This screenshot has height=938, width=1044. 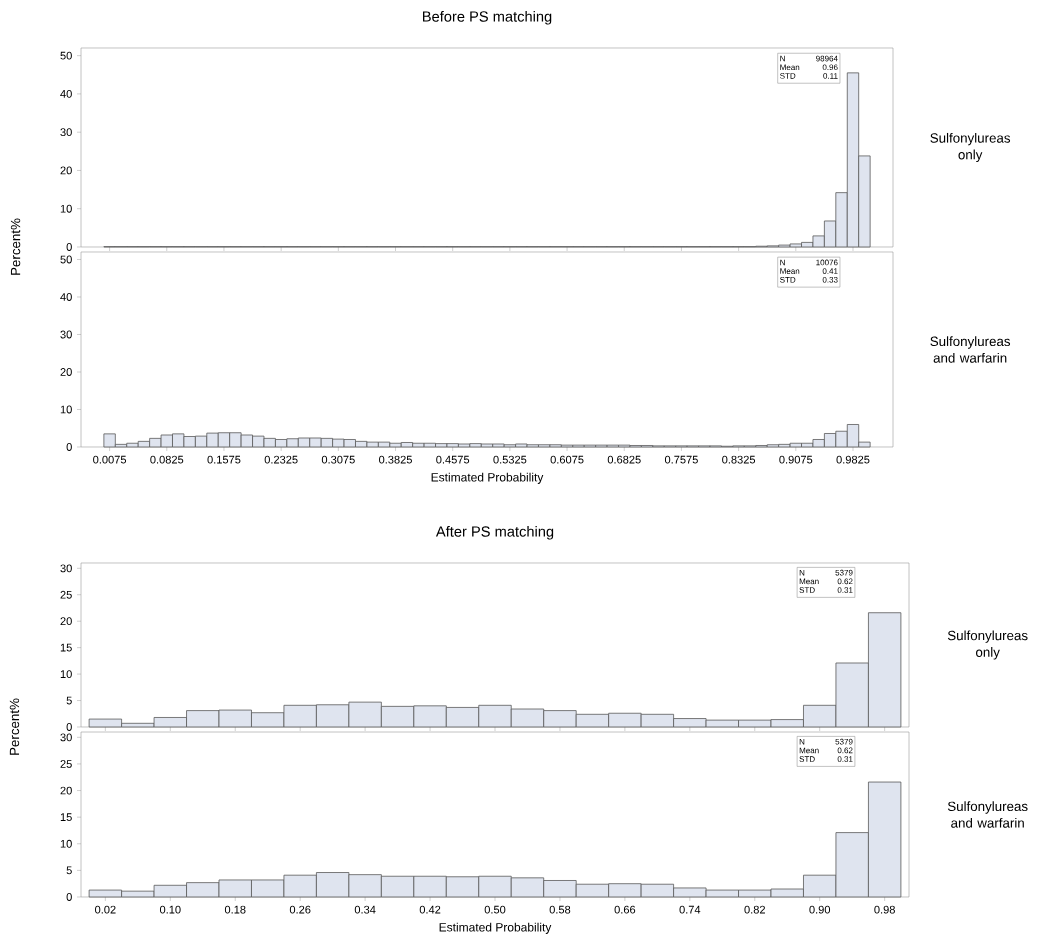 What do you see at coordinates (235, 909) in the screenshot?
I see `x-tick-label: 0.18` at bounding box center [235, 909].